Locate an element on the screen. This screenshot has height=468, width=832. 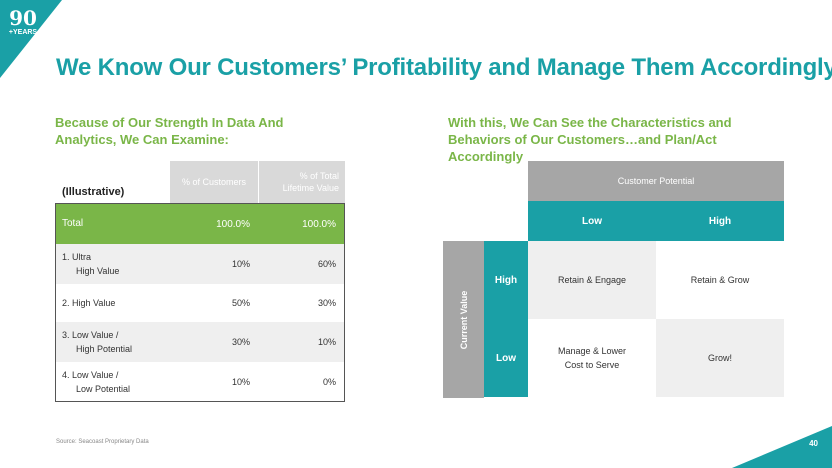
col-header-customers: % of Customers is located at coordinates (214, 182).